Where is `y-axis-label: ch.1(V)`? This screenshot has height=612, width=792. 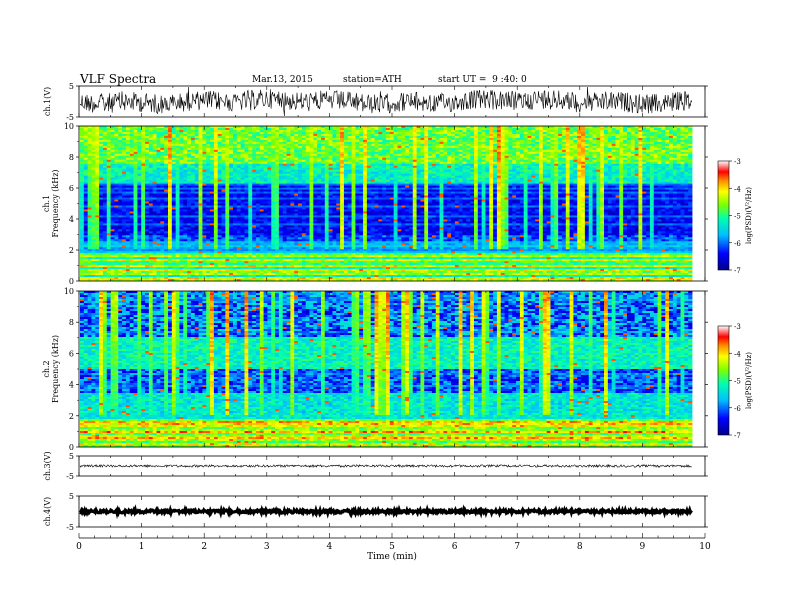 y-axis-label: ch.1(V) is located at coordinates (47, 101).